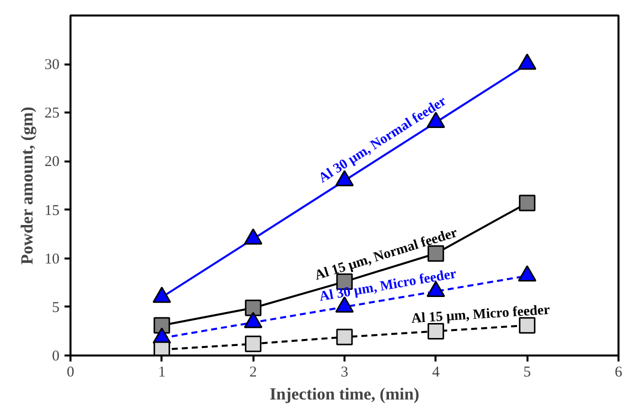 This screenshot has height=410, width=628. I want to click on series-label: Al 15 μm, Micro feeder, so click(480, 314).